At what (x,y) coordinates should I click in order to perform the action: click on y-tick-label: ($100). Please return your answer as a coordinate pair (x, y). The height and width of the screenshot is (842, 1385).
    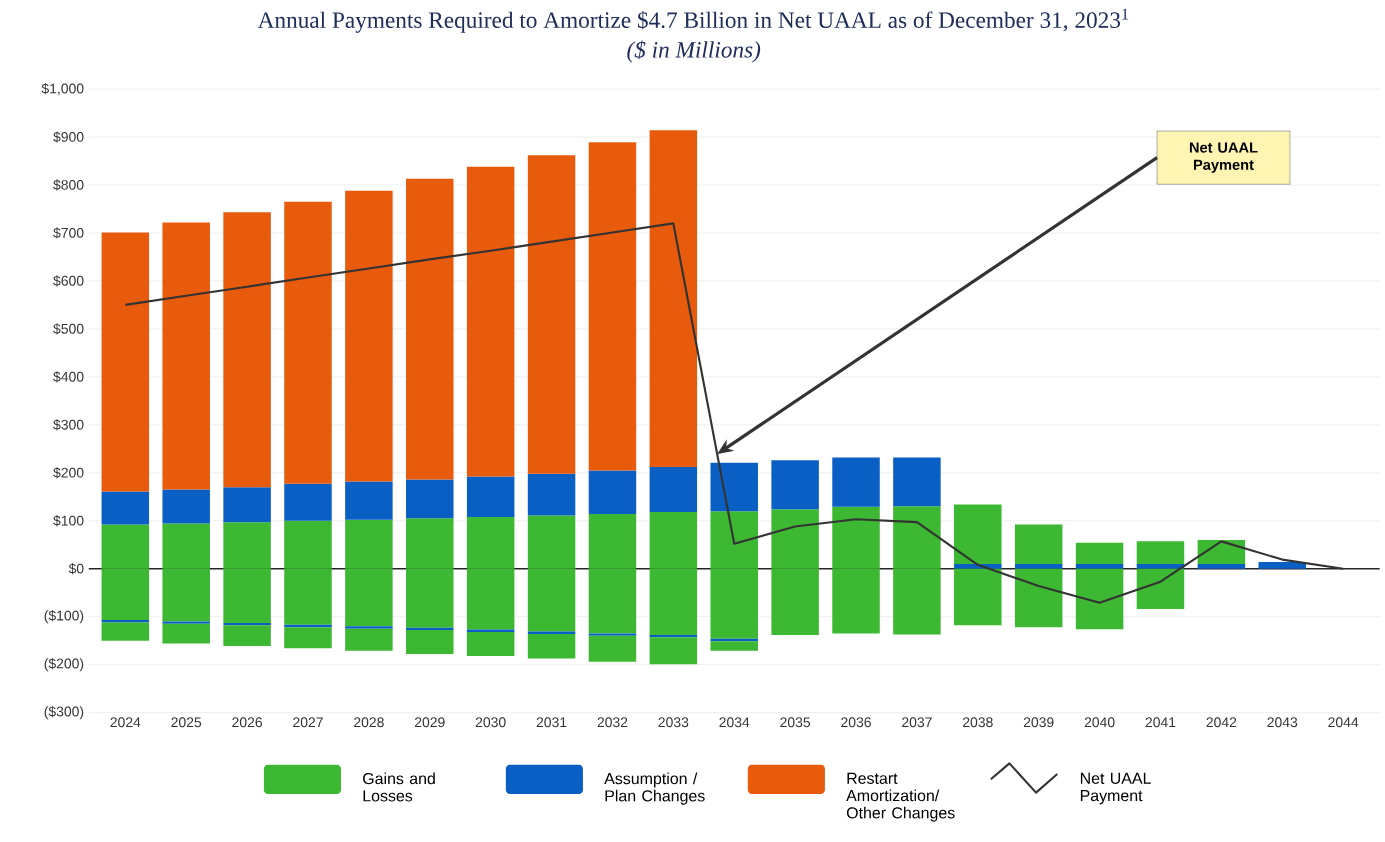
    Looking at the image, I should click on (64, 617).